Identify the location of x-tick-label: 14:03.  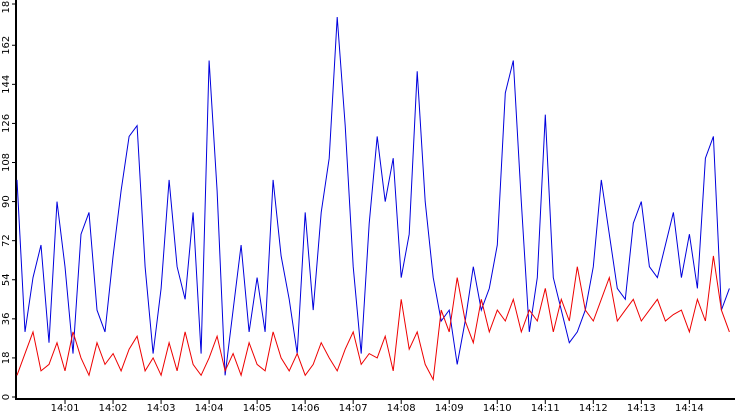
(161, 408).